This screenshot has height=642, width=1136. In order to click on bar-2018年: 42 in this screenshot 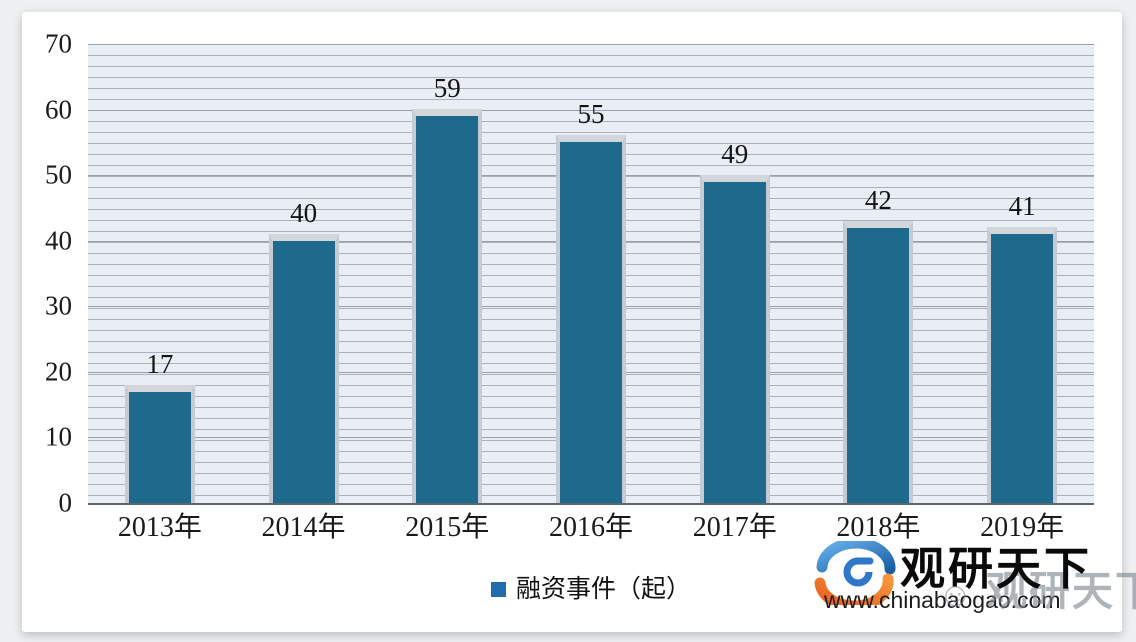, I will do `click(878, 344)`.